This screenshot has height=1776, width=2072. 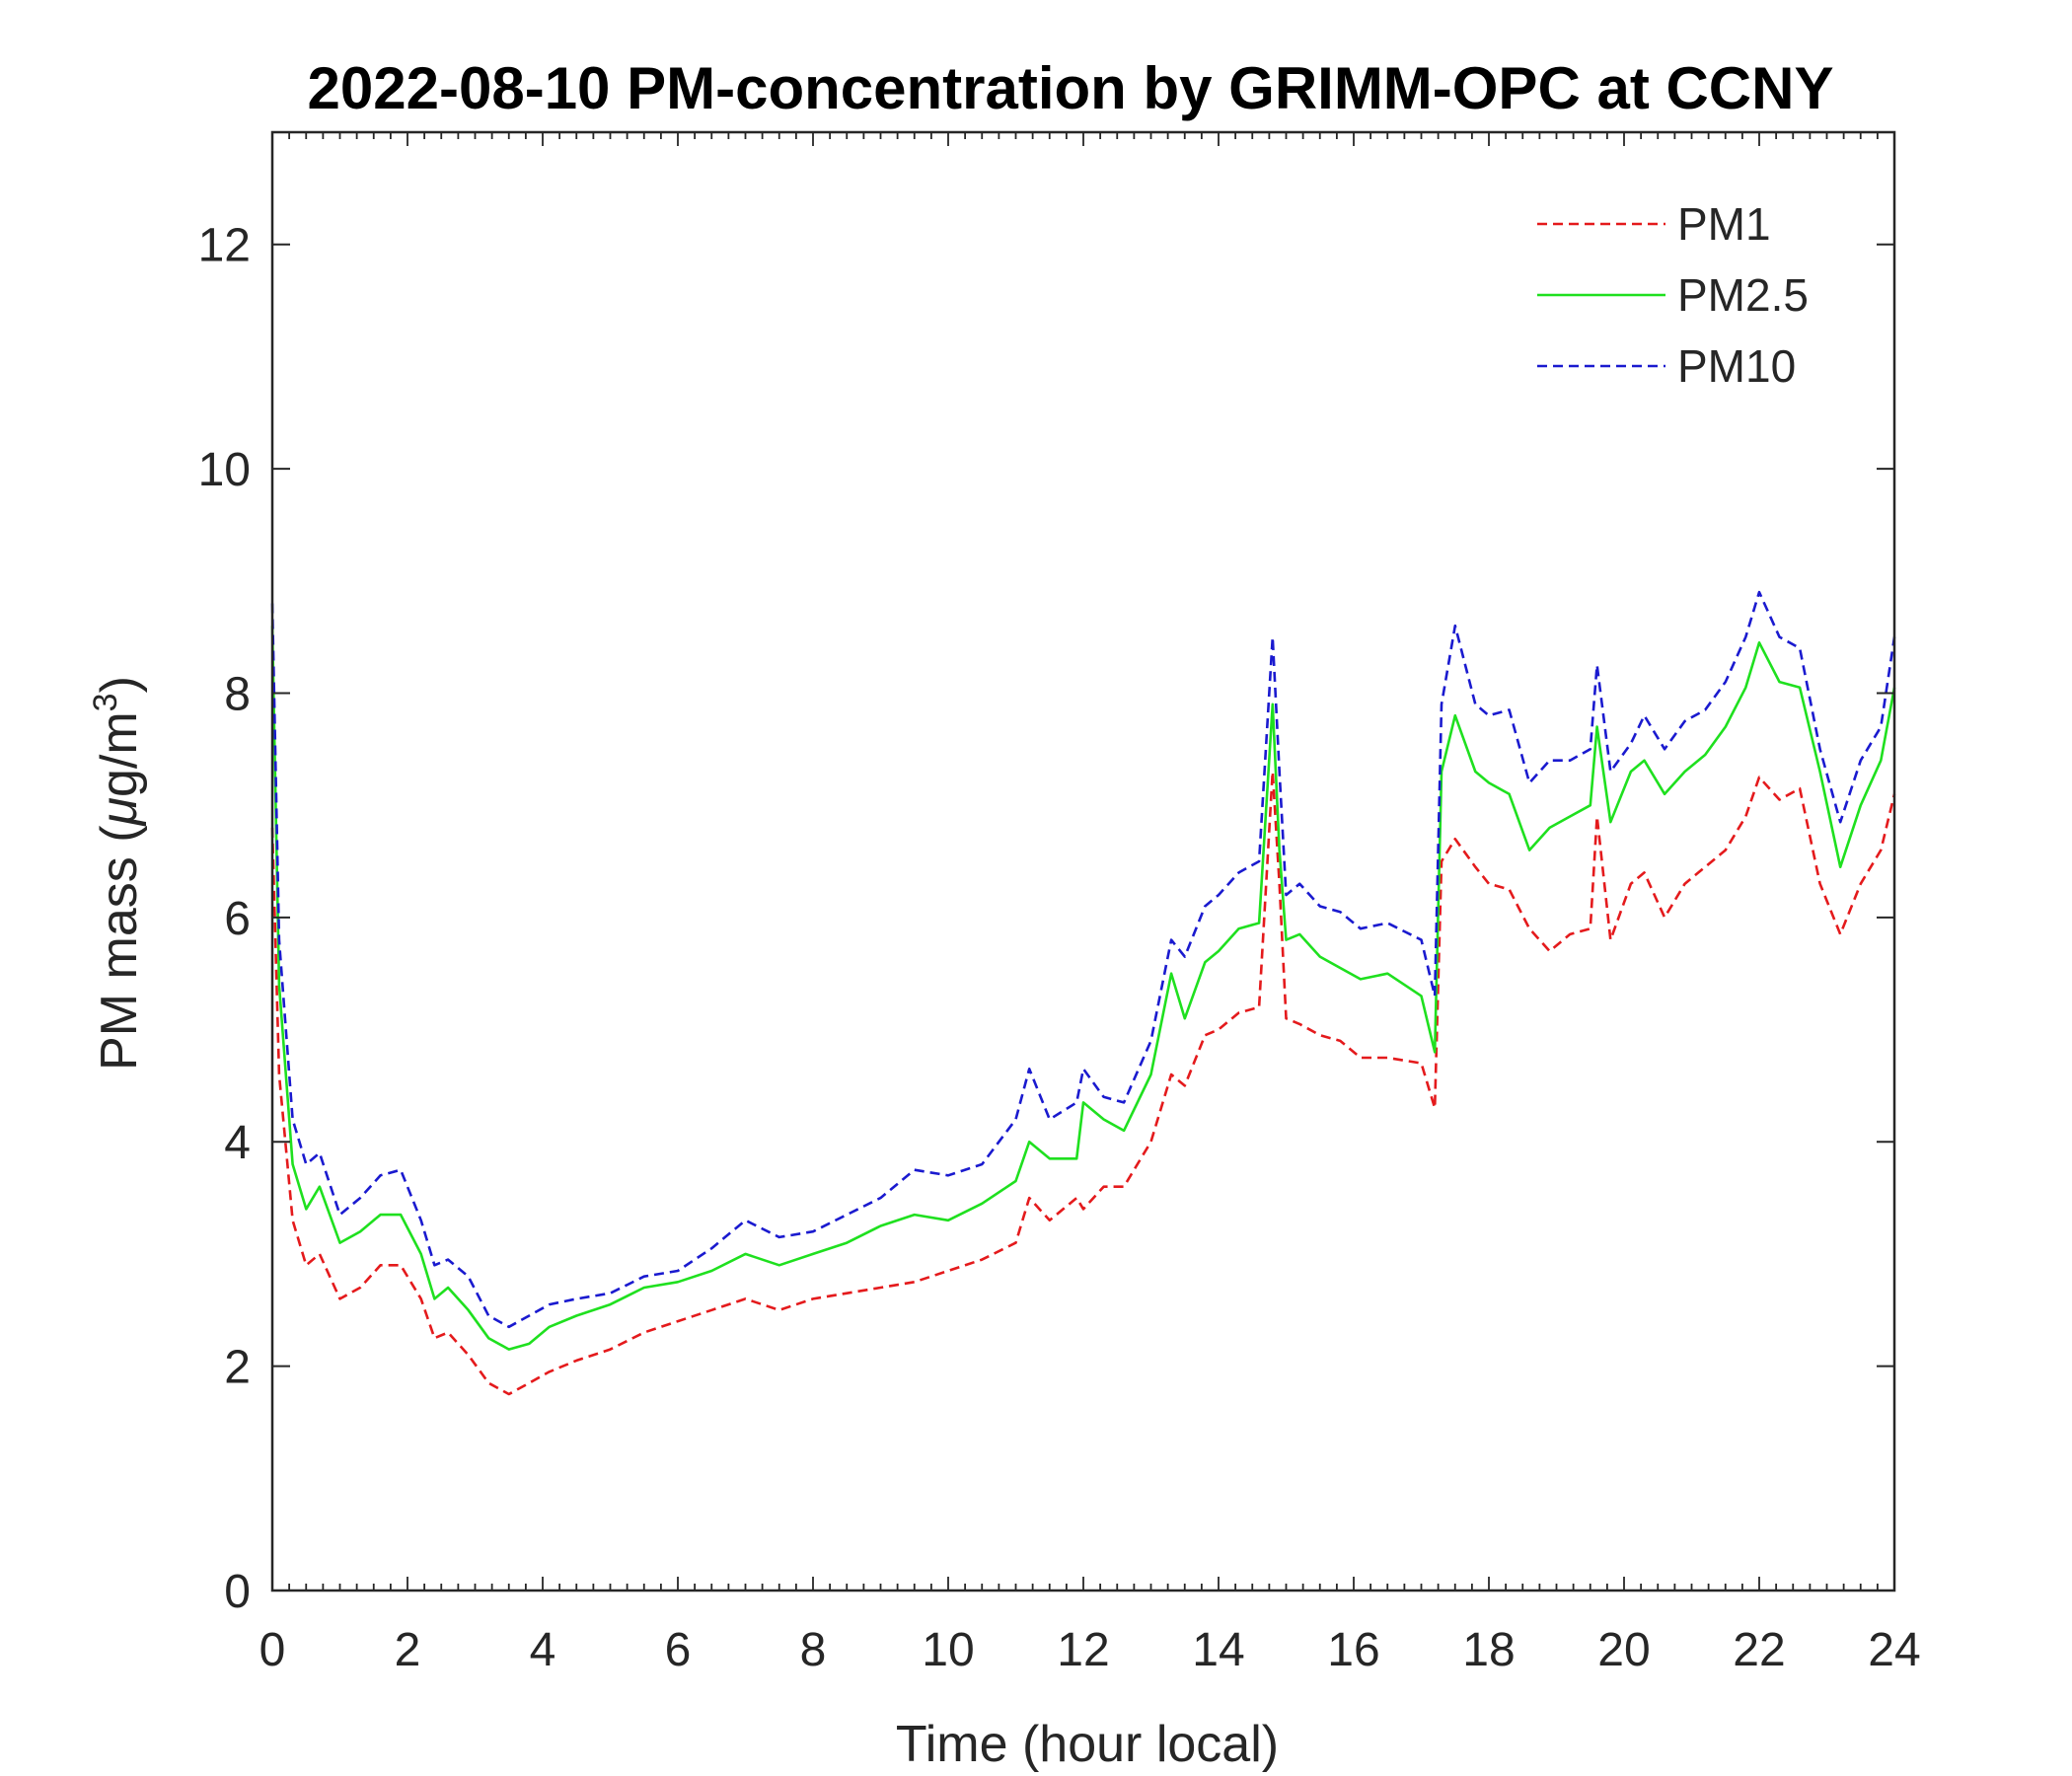 What do you see at coordinates (814, 1650) in the screenshot?
I see `x-tick-label: 8` at bounding box center [814, 1650].